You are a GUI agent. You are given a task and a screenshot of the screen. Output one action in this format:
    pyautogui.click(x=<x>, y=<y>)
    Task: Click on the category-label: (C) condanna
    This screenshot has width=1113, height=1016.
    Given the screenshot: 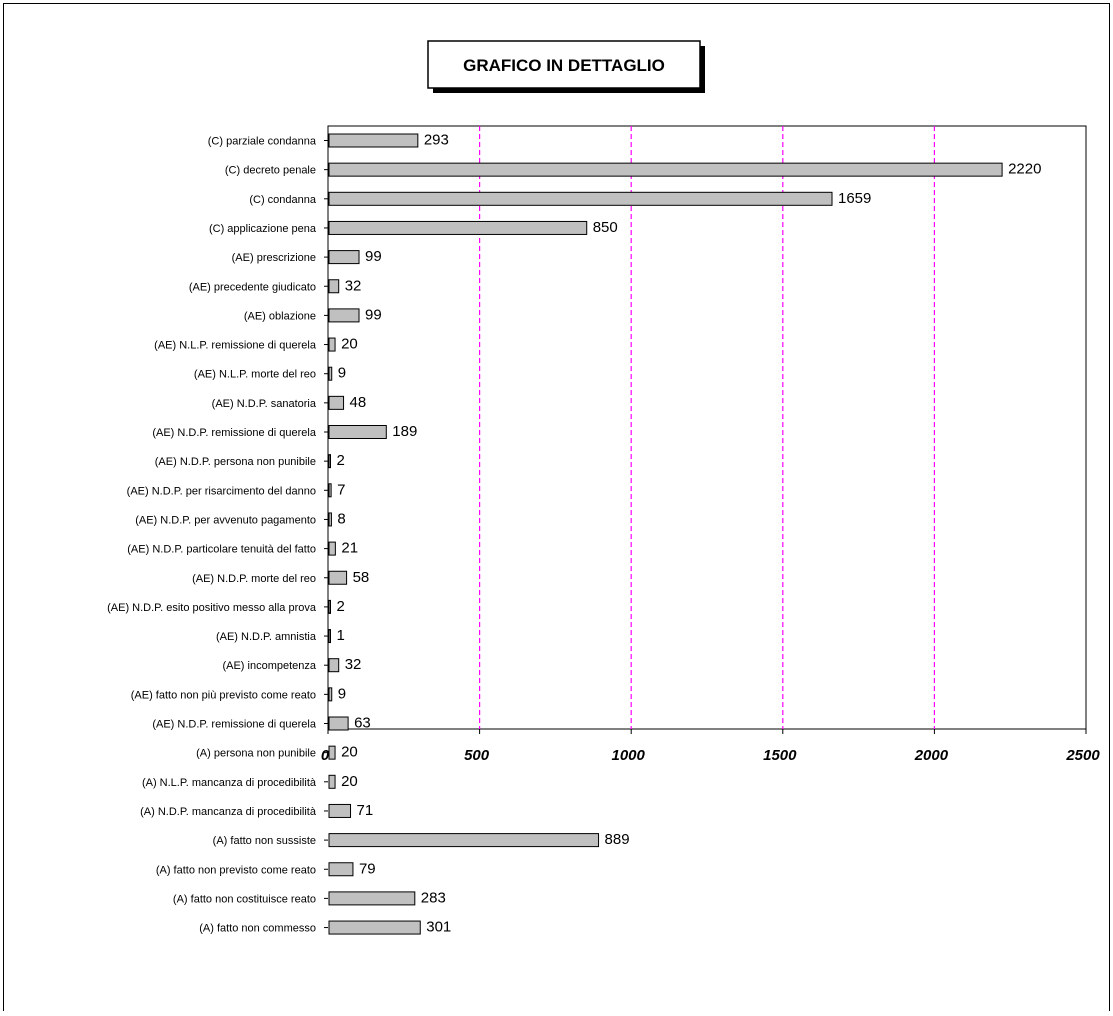 What is the action you would take?
    pyautogui.click(x=283, y=200)
    